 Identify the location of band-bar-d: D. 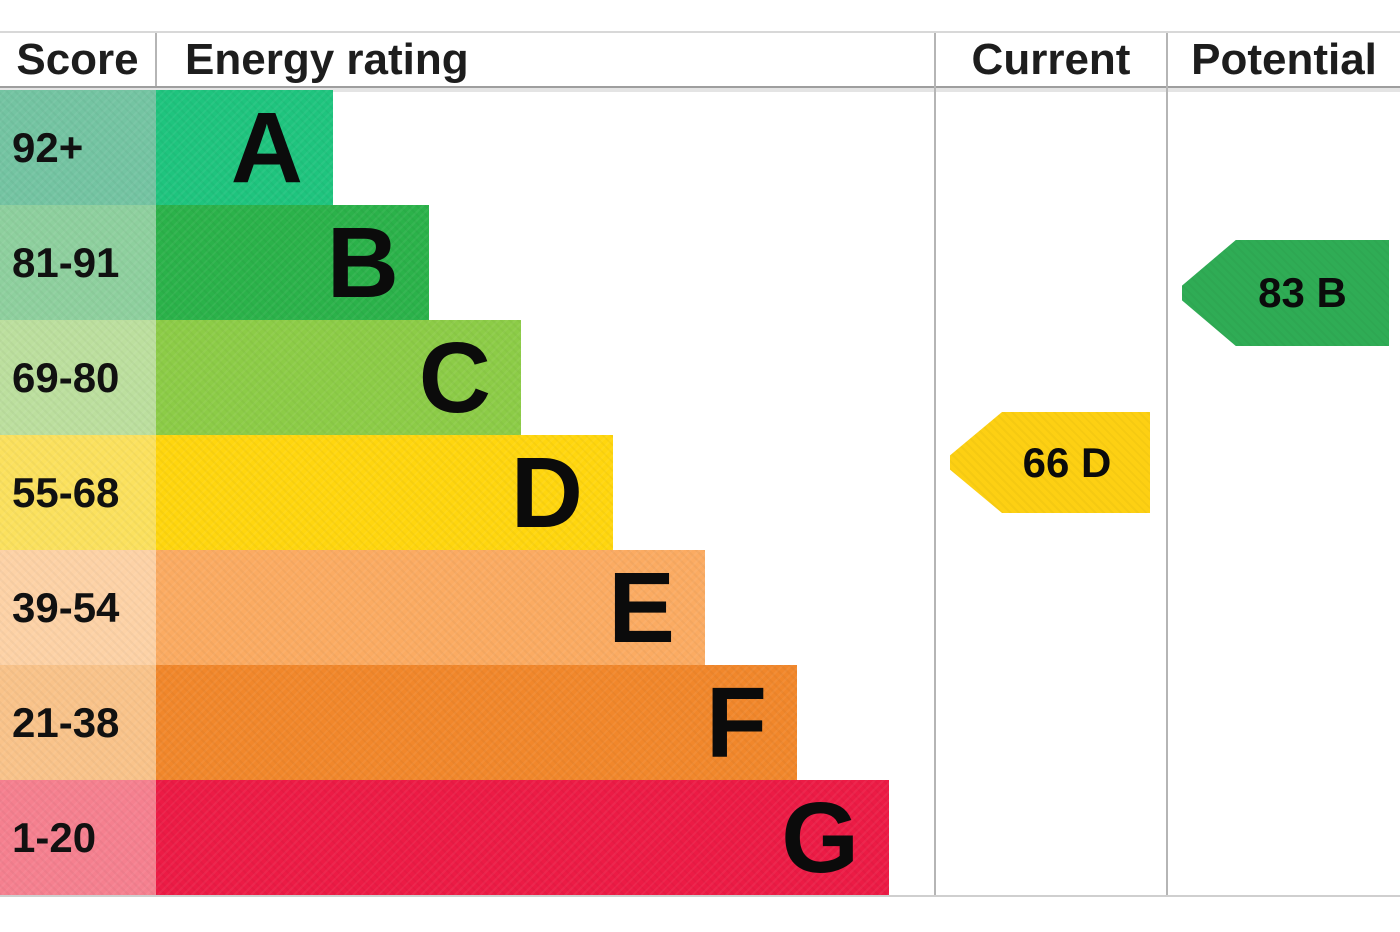
(384, 492).